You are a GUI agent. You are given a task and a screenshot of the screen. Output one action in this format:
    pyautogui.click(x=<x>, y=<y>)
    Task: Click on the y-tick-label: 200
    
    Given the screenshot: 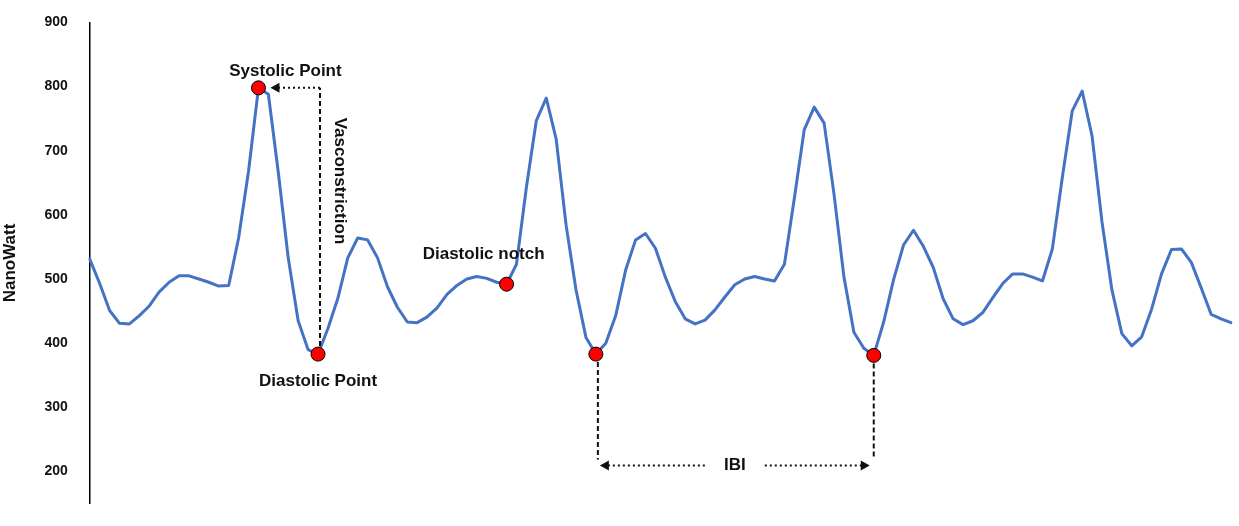 What is the action you would take?
    pyautogui.click(x=56, y=470)
    